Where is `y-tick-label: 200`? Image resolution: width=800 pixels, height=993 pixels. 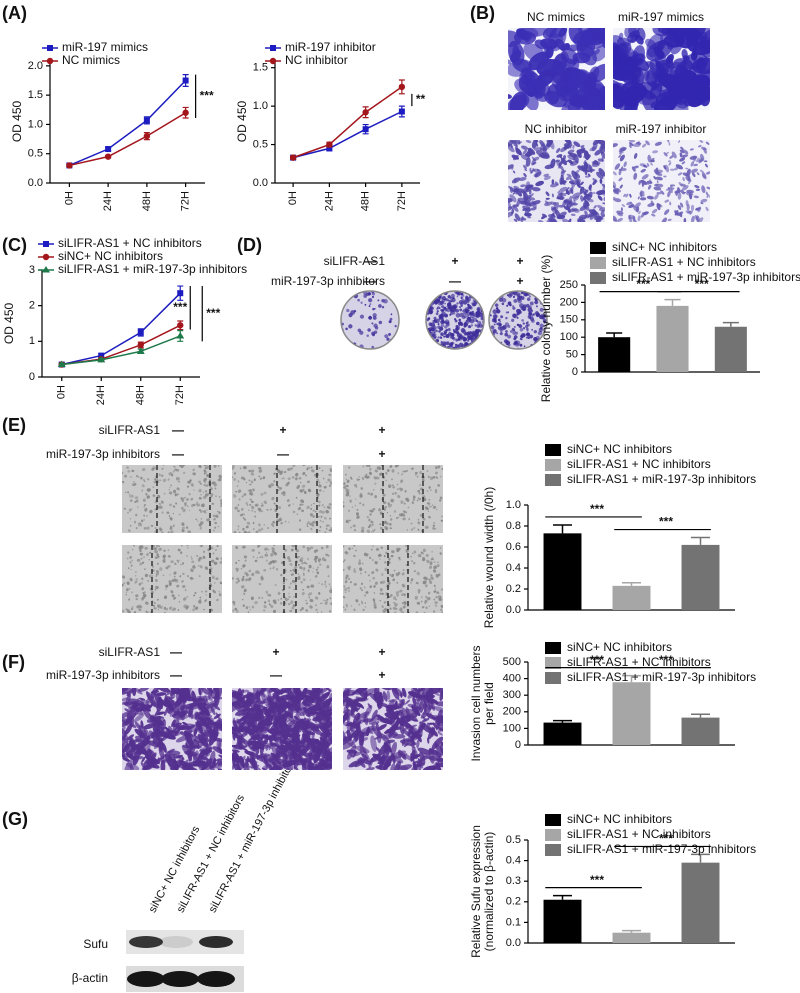
y-tick-label: 200 is located at coordinates (512, 712).